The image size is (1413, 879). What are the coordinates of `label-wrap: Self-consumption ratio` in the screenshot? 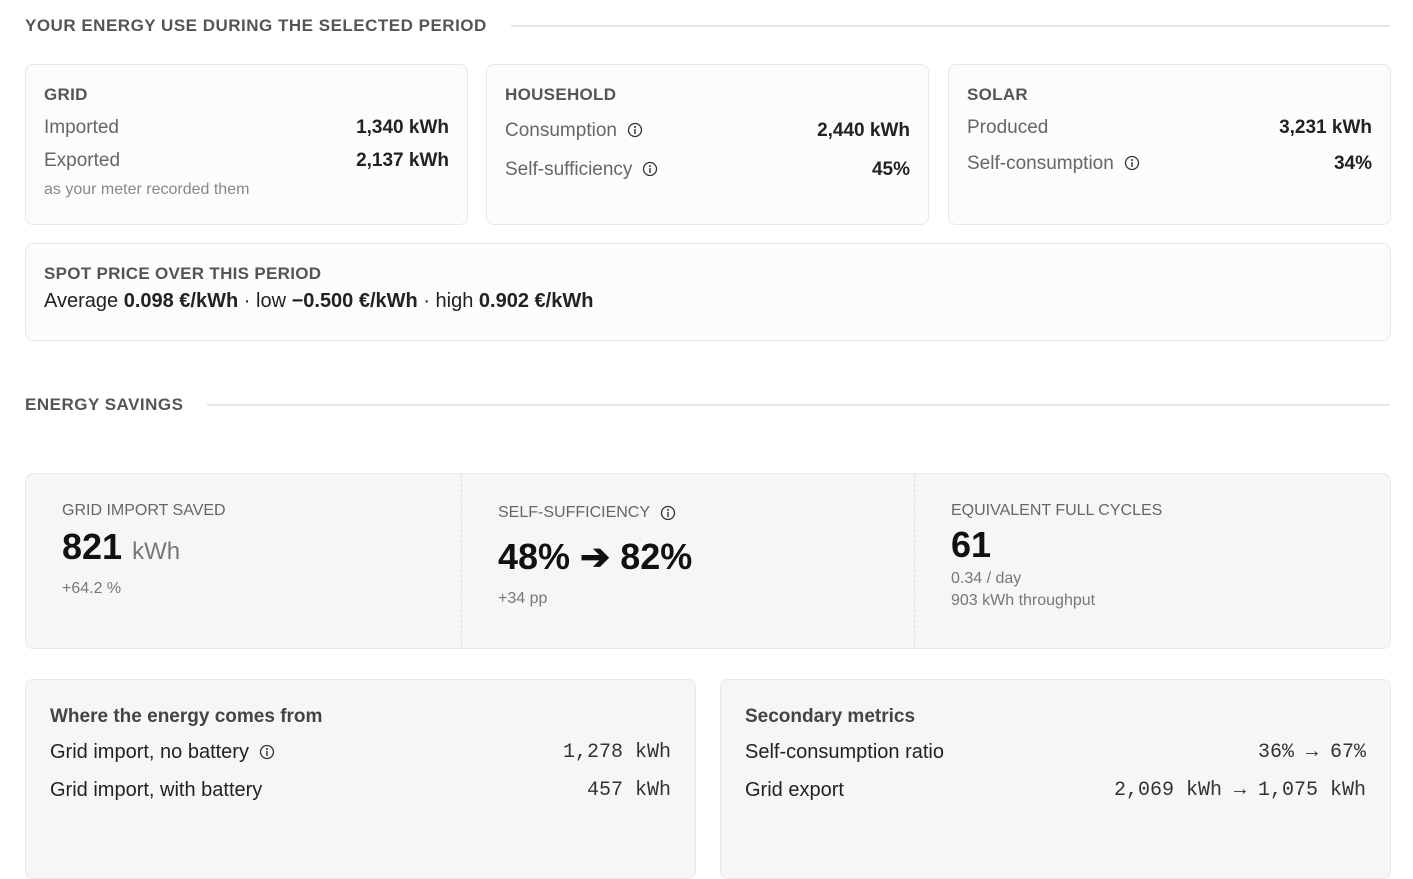 It's located at (844, 752).